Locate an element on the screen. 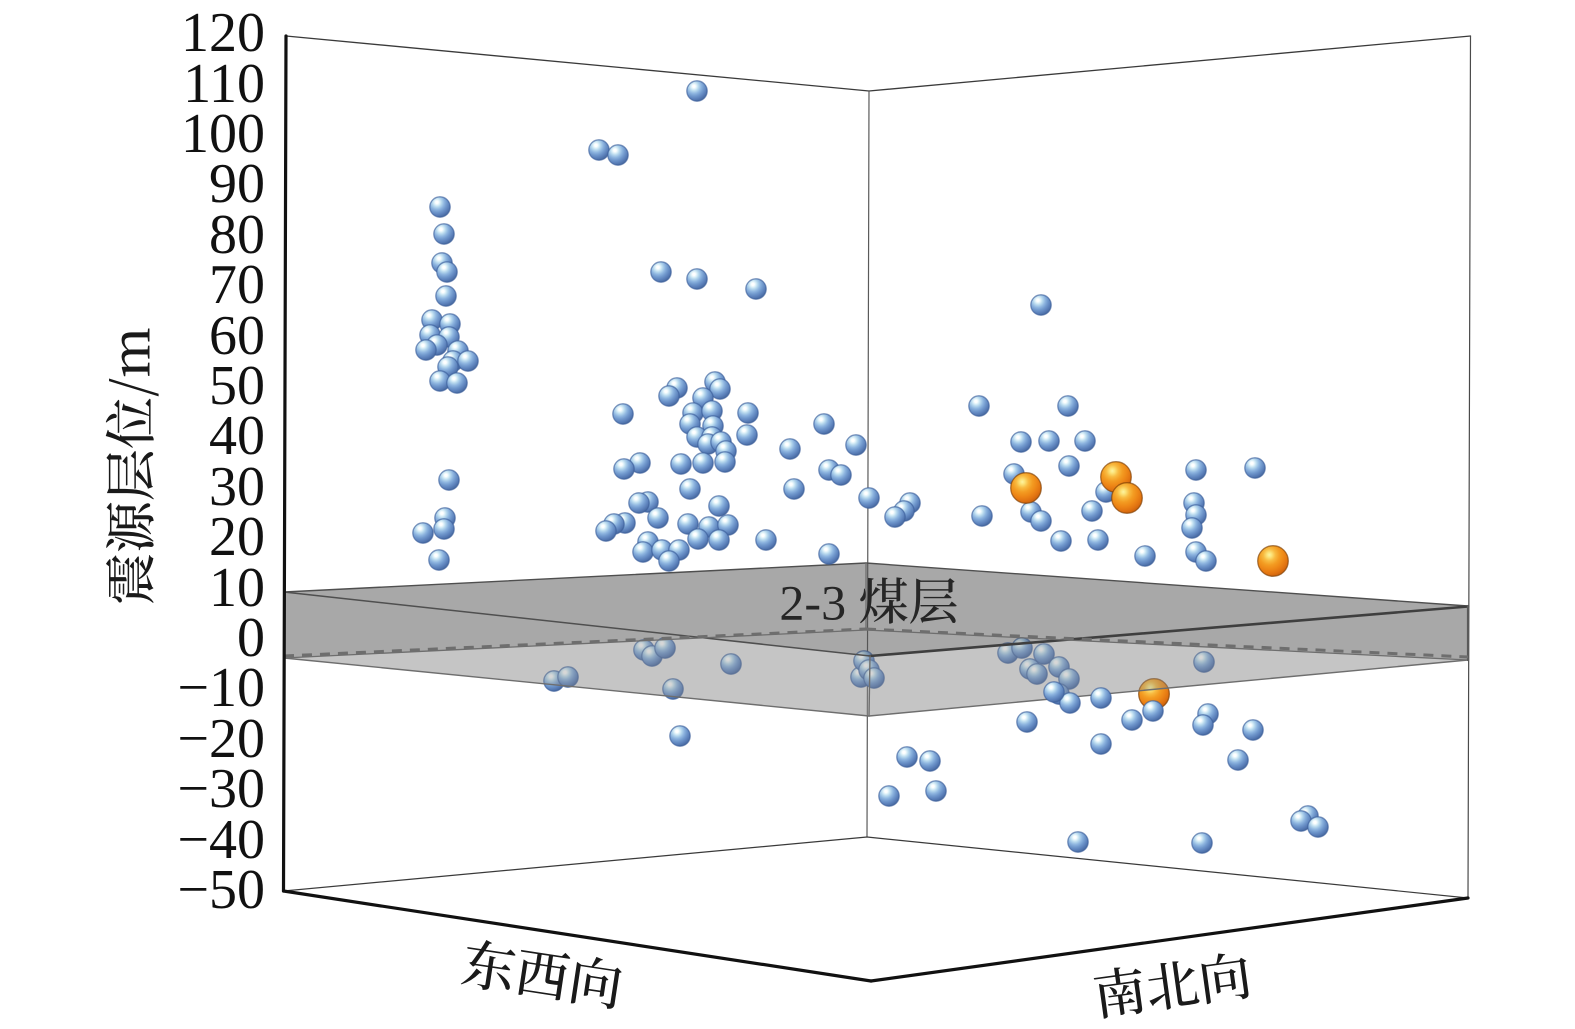  z-tick-label: −30 is located at coordinates (221, 789).